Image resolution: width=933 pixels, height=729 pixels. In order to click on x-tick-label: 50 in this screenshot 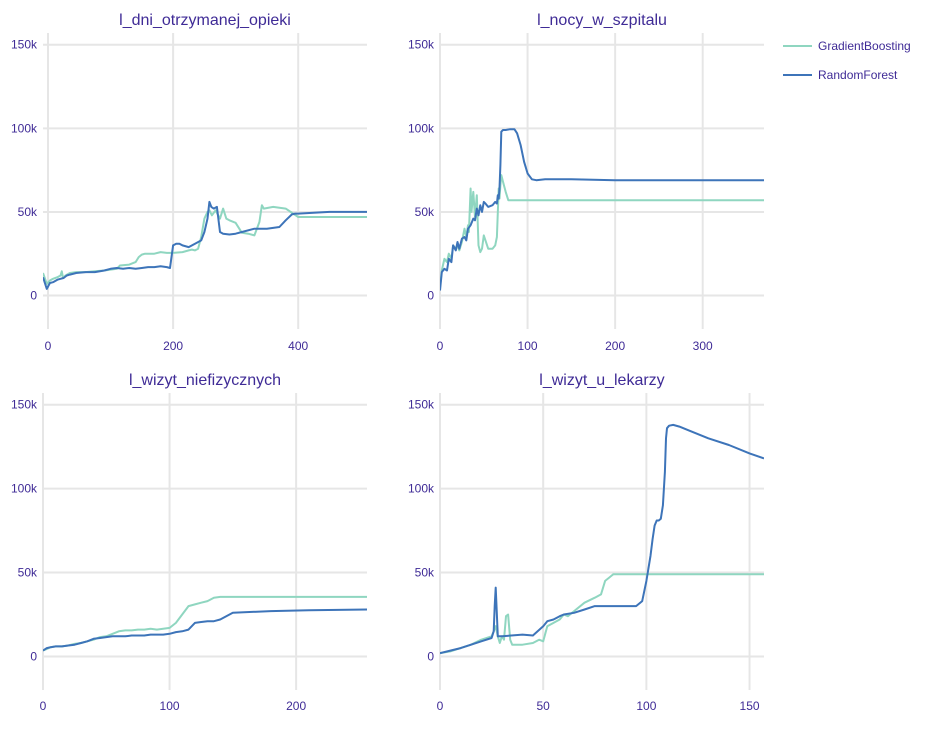, I will do `click(544, 706)`.